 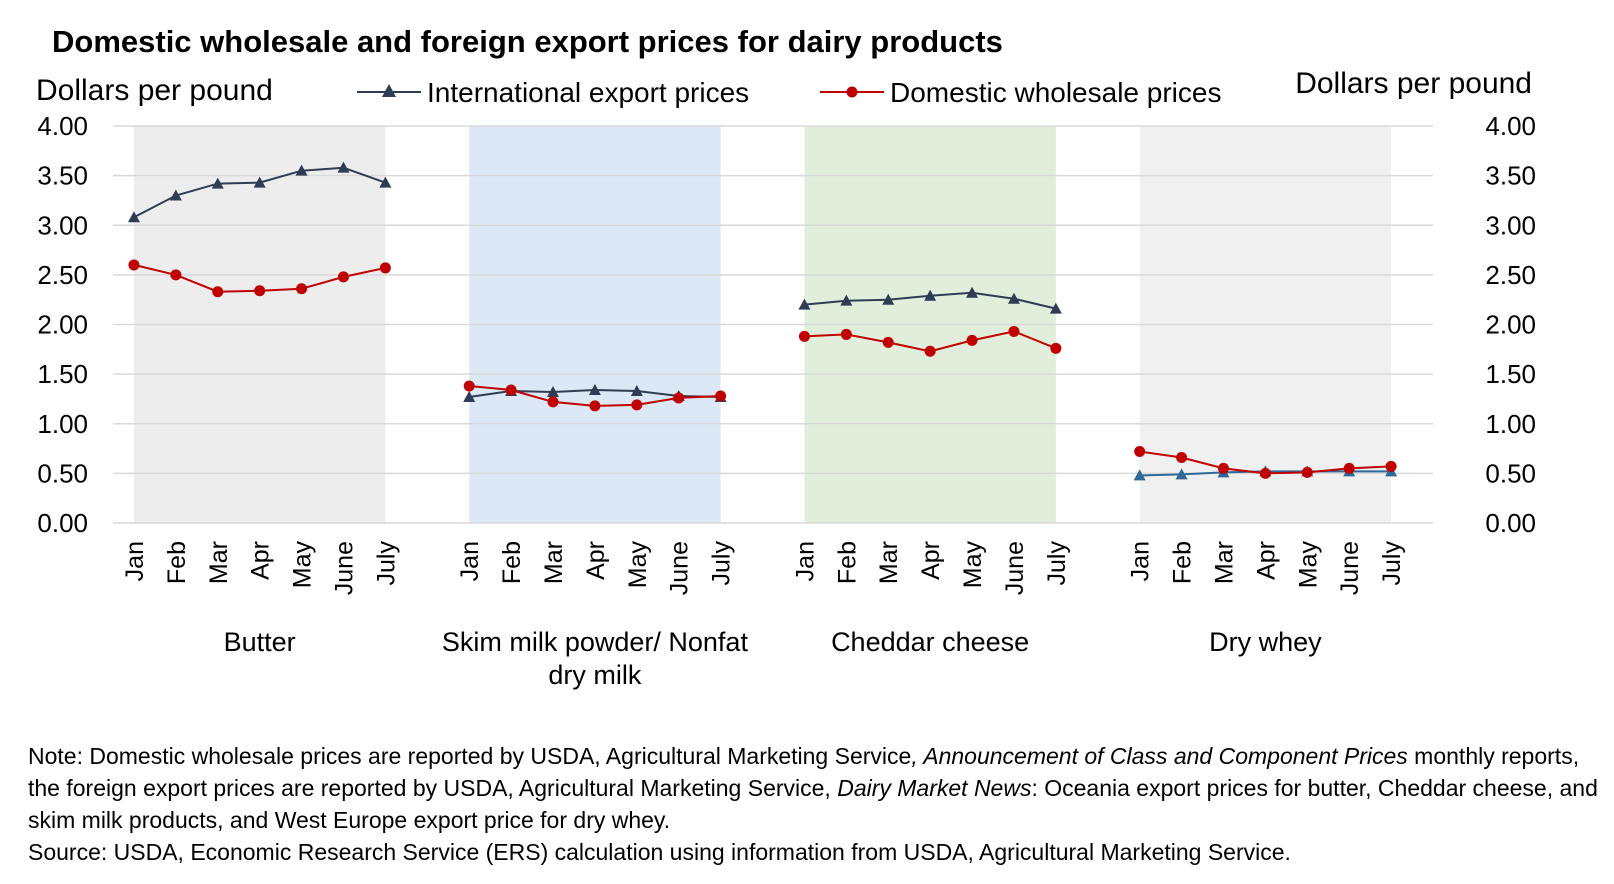 What do you see at coordinates (1510, 473) in the screenshot?
I see `y-tick-label-right: 0.50` at bounding box center [1510, 473].